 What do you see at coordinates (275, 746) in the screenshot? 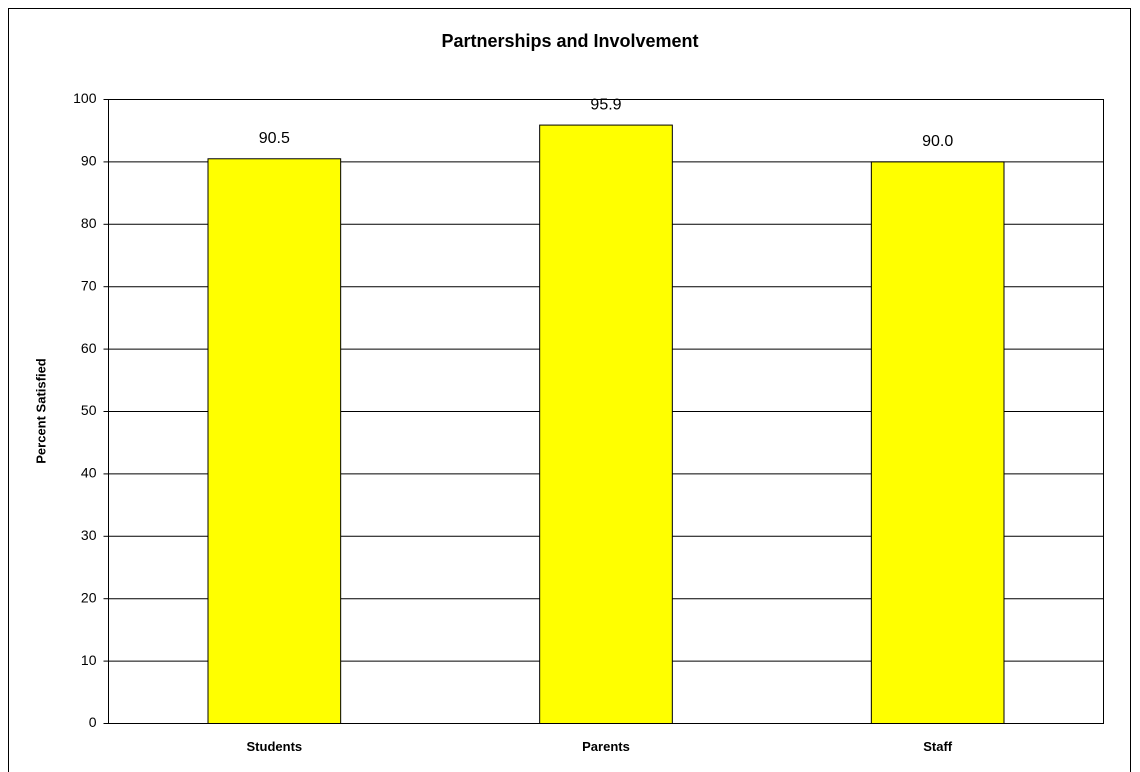
I see `x-tick-label: Students` at bounding box center [275, 746].